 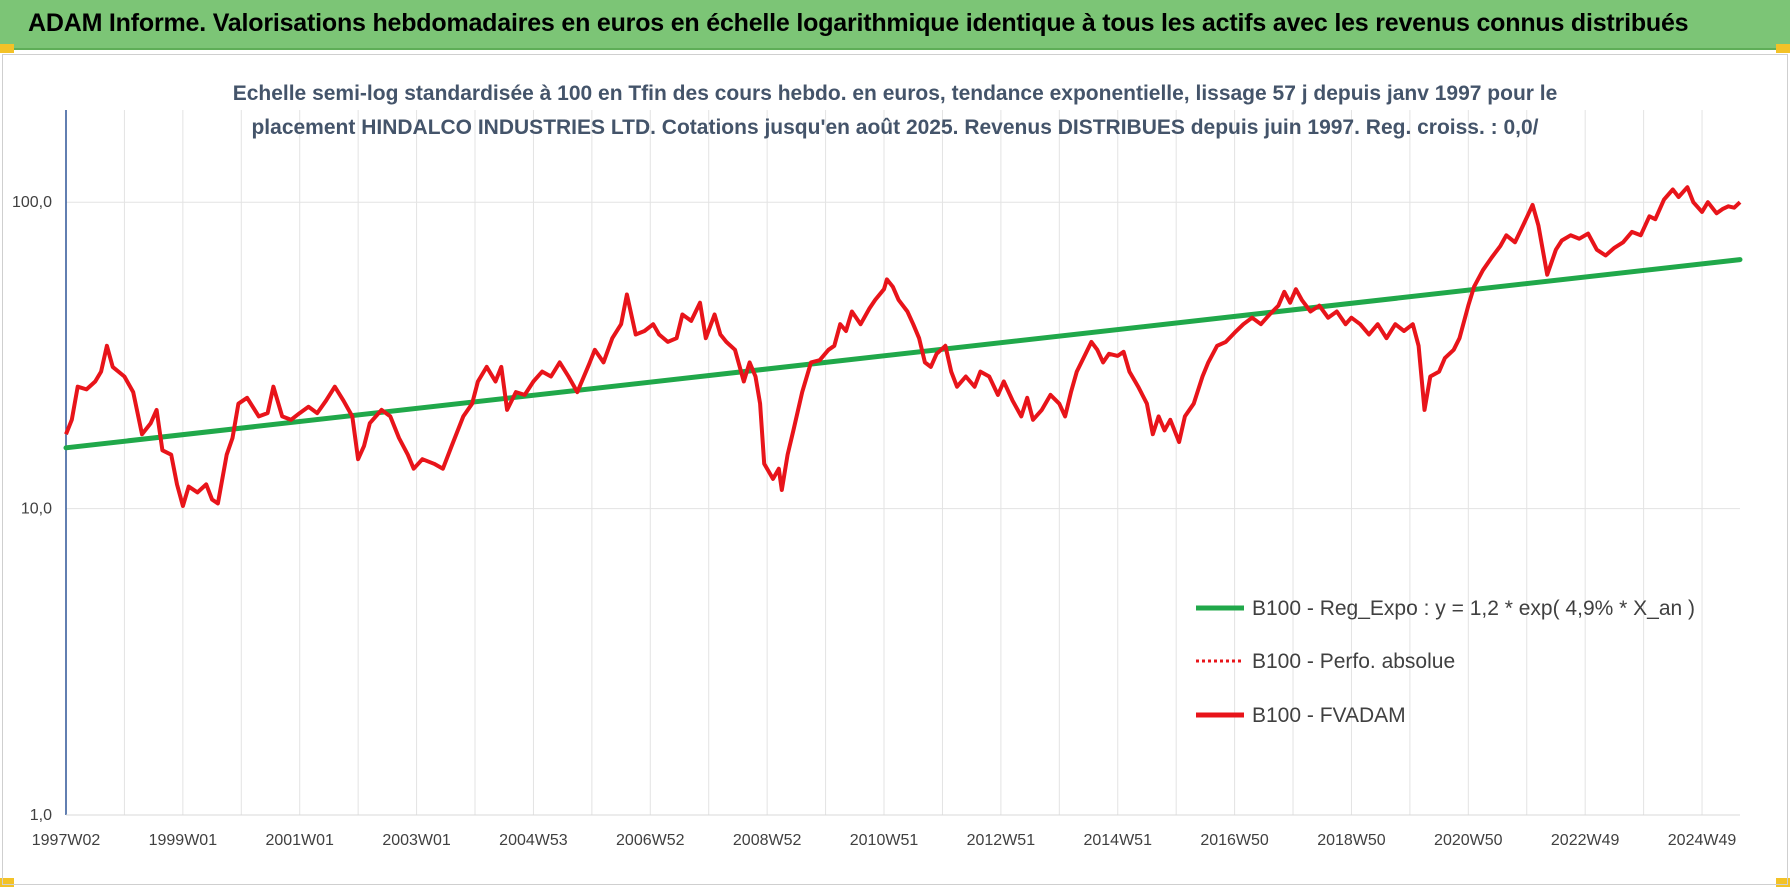 What do you see at coordinates (183, 840) in the screenshot?
I see `x-tick-label: 1999W01` at bounding box center [183, 840].